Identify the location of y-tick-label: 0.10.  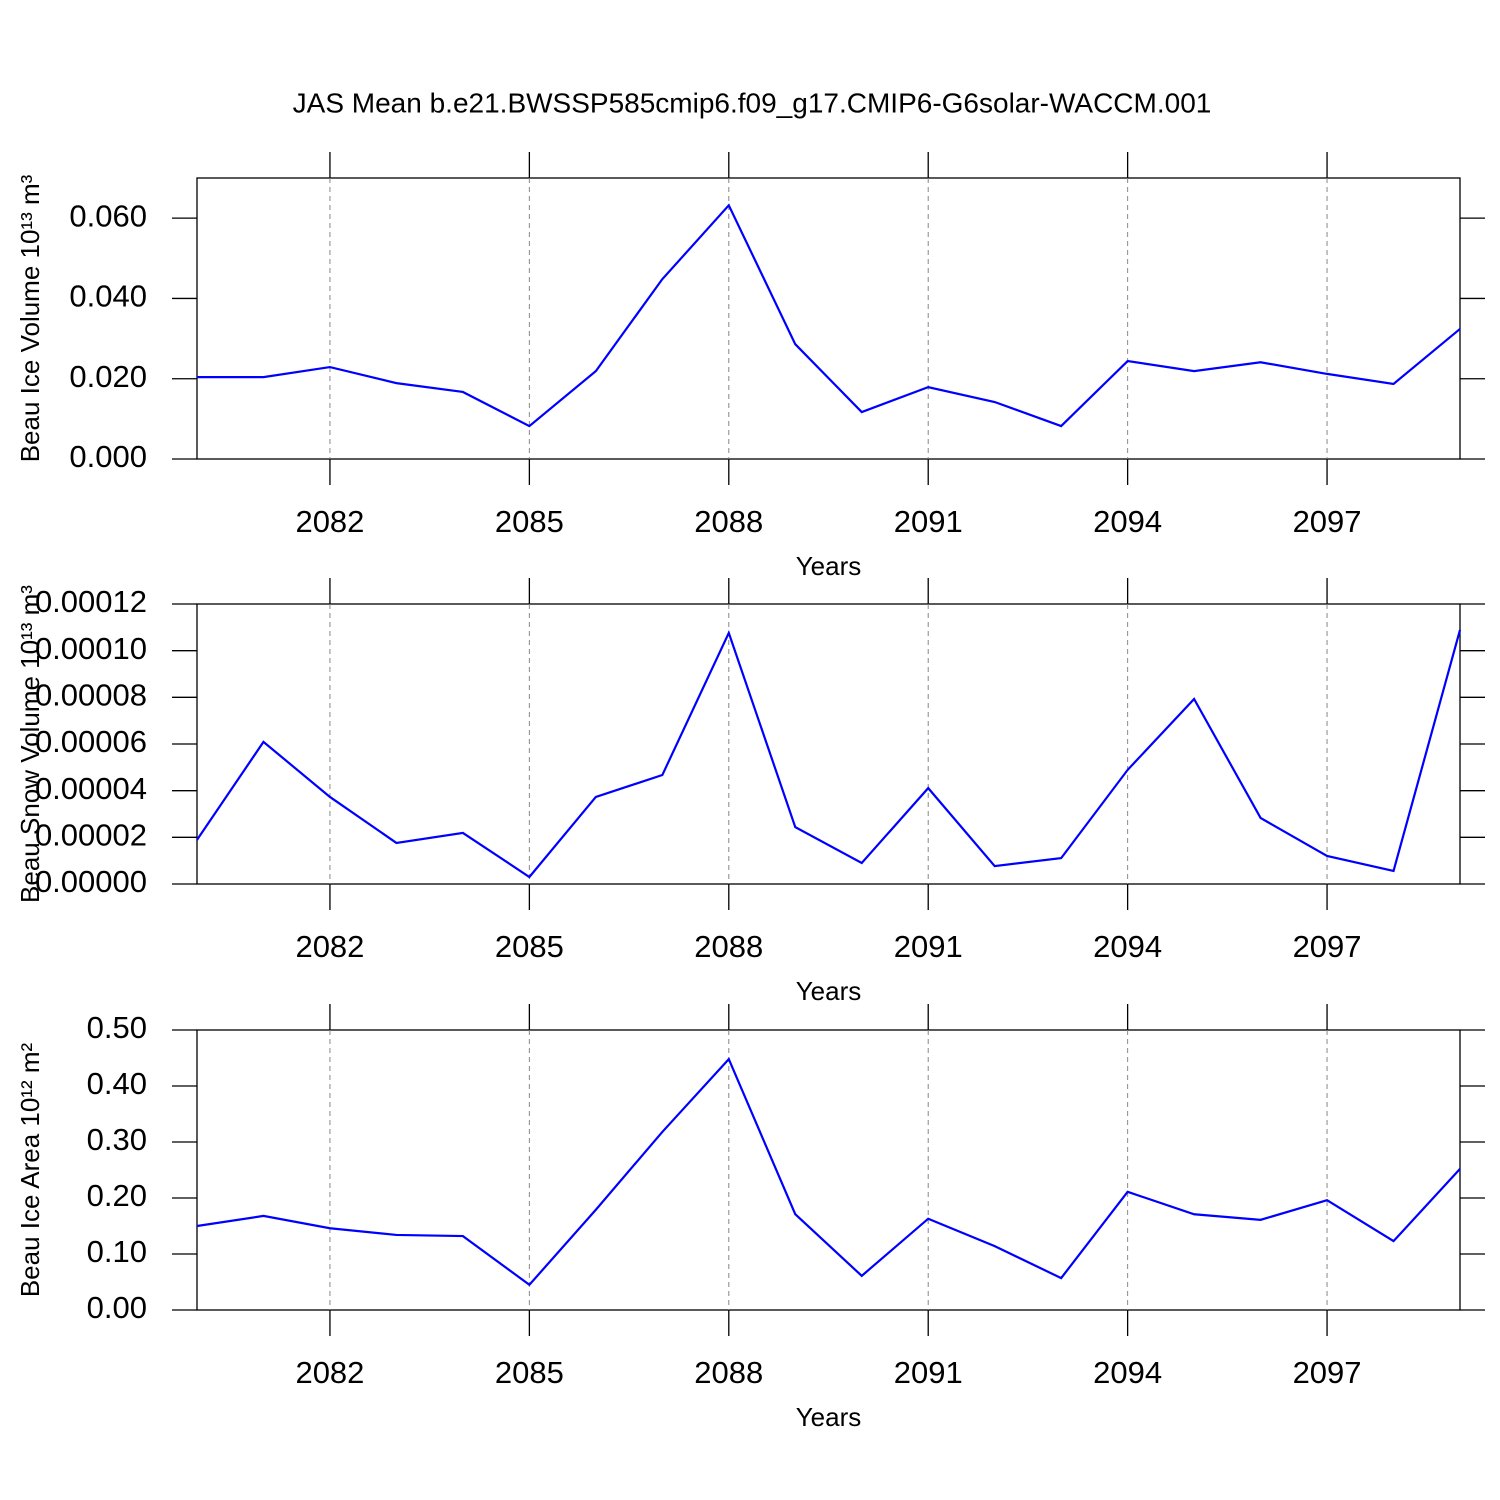
(117, 1251).